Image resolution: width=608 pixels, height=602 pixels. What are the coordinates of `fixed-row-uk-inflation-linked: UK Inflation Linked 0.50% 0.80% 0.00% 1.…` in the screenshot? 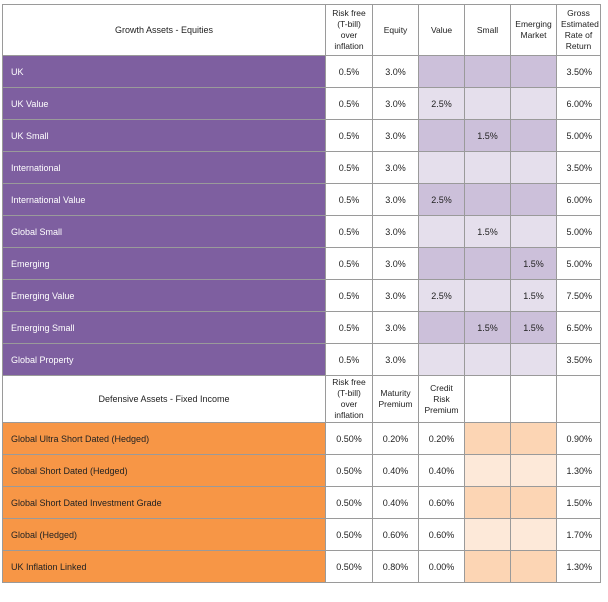 It's located at (301, 566).